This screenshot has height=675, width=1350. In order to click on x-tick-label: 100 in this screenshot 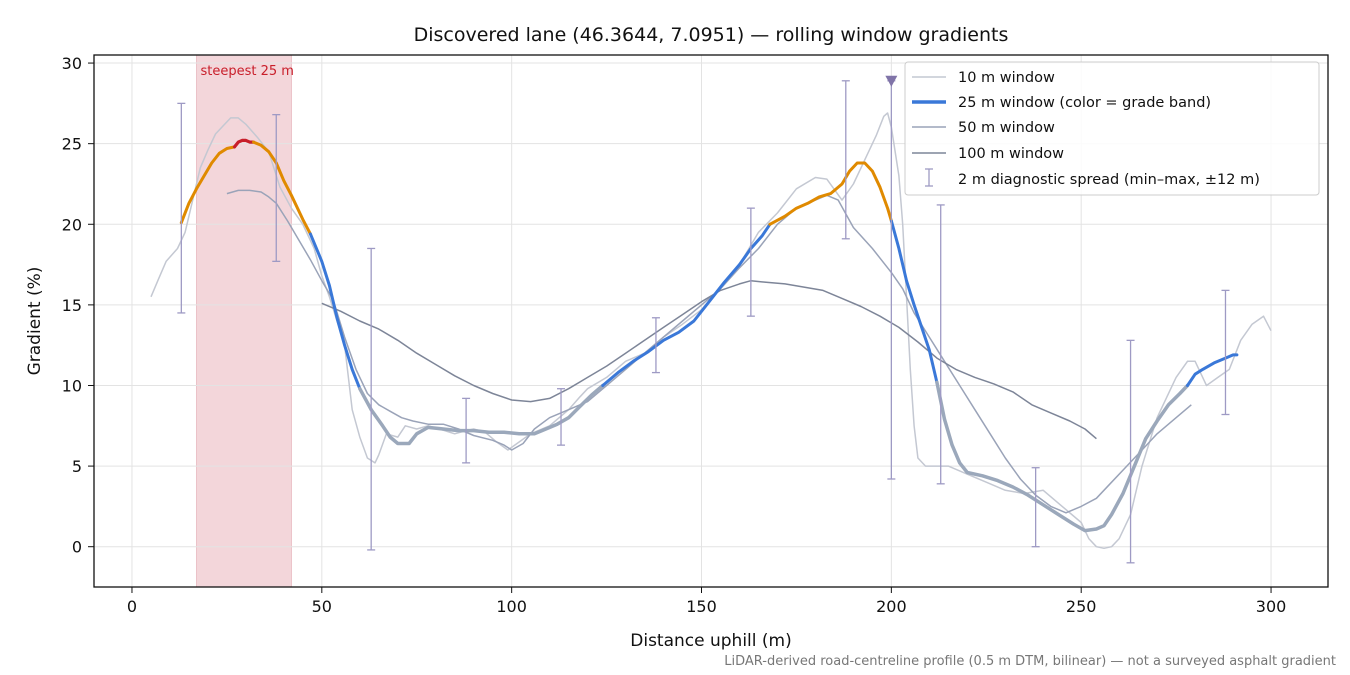, I will do `click(511, 606)`.